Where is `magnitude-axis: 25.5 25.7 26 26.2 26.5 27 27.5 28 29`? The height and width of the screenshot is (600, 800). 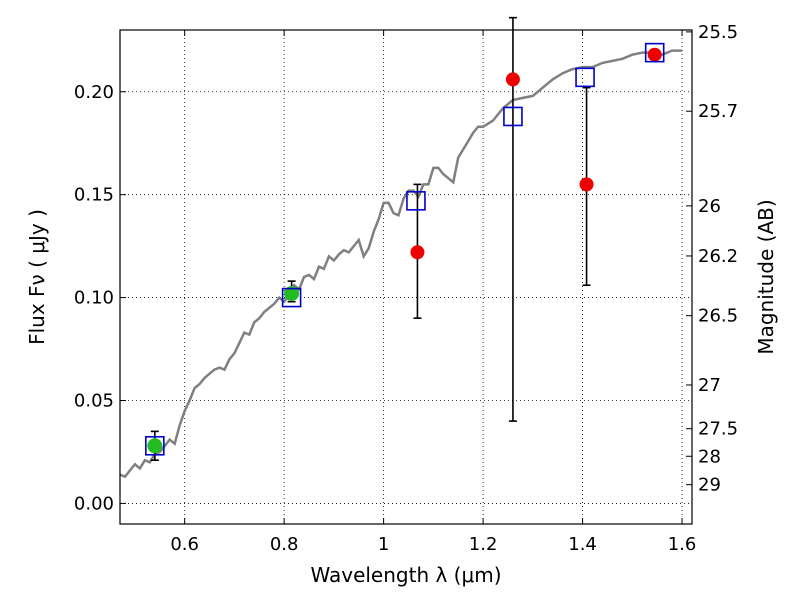 magnitude-axis: 25.5 25.7 26 26.2 26.5 27 27.5 28 29 is located at coordinates (712, 259).